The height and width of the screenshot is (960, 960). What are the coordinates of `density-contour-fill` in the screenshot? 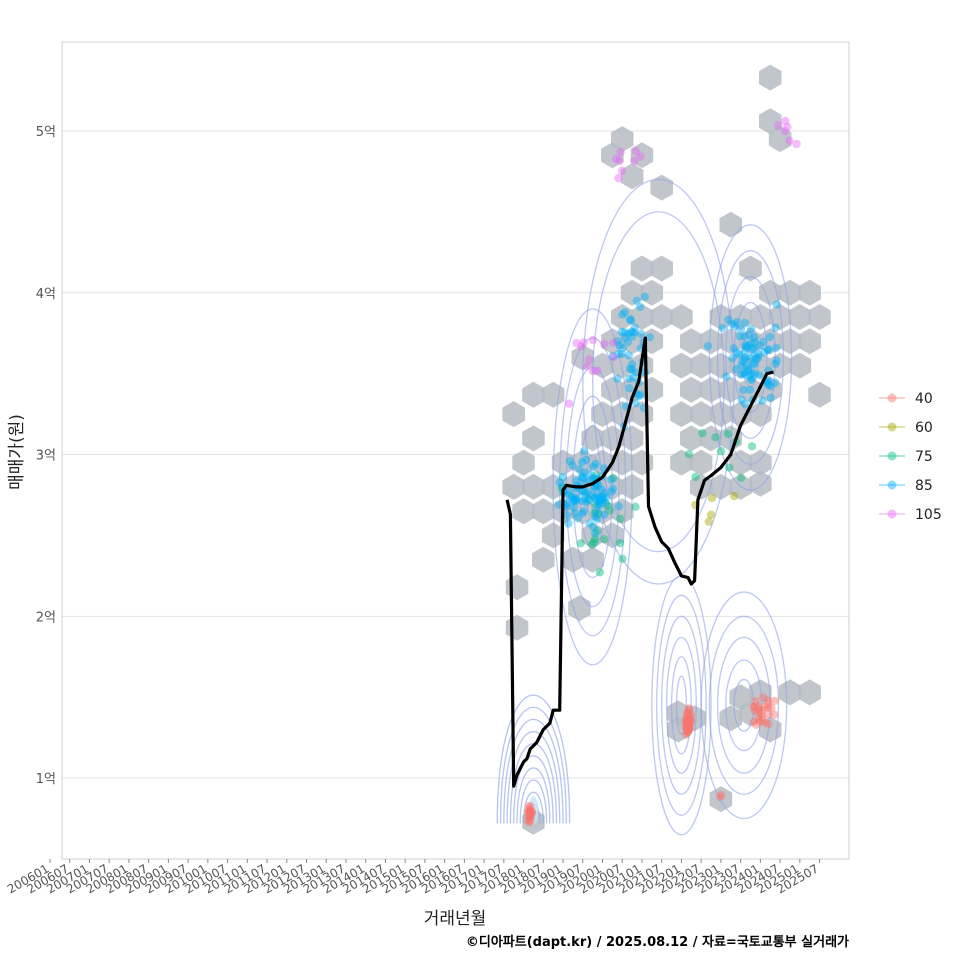 It's located at (533, 810).